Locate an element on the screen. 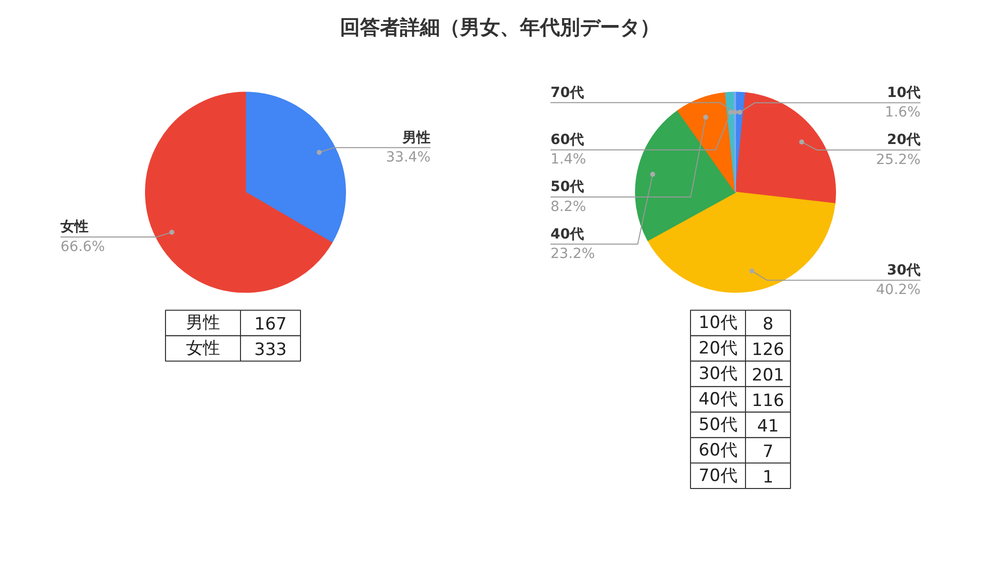 This screenshot has height=563, width=1000. category-label: 50代 is located at coordinates (718, 424).